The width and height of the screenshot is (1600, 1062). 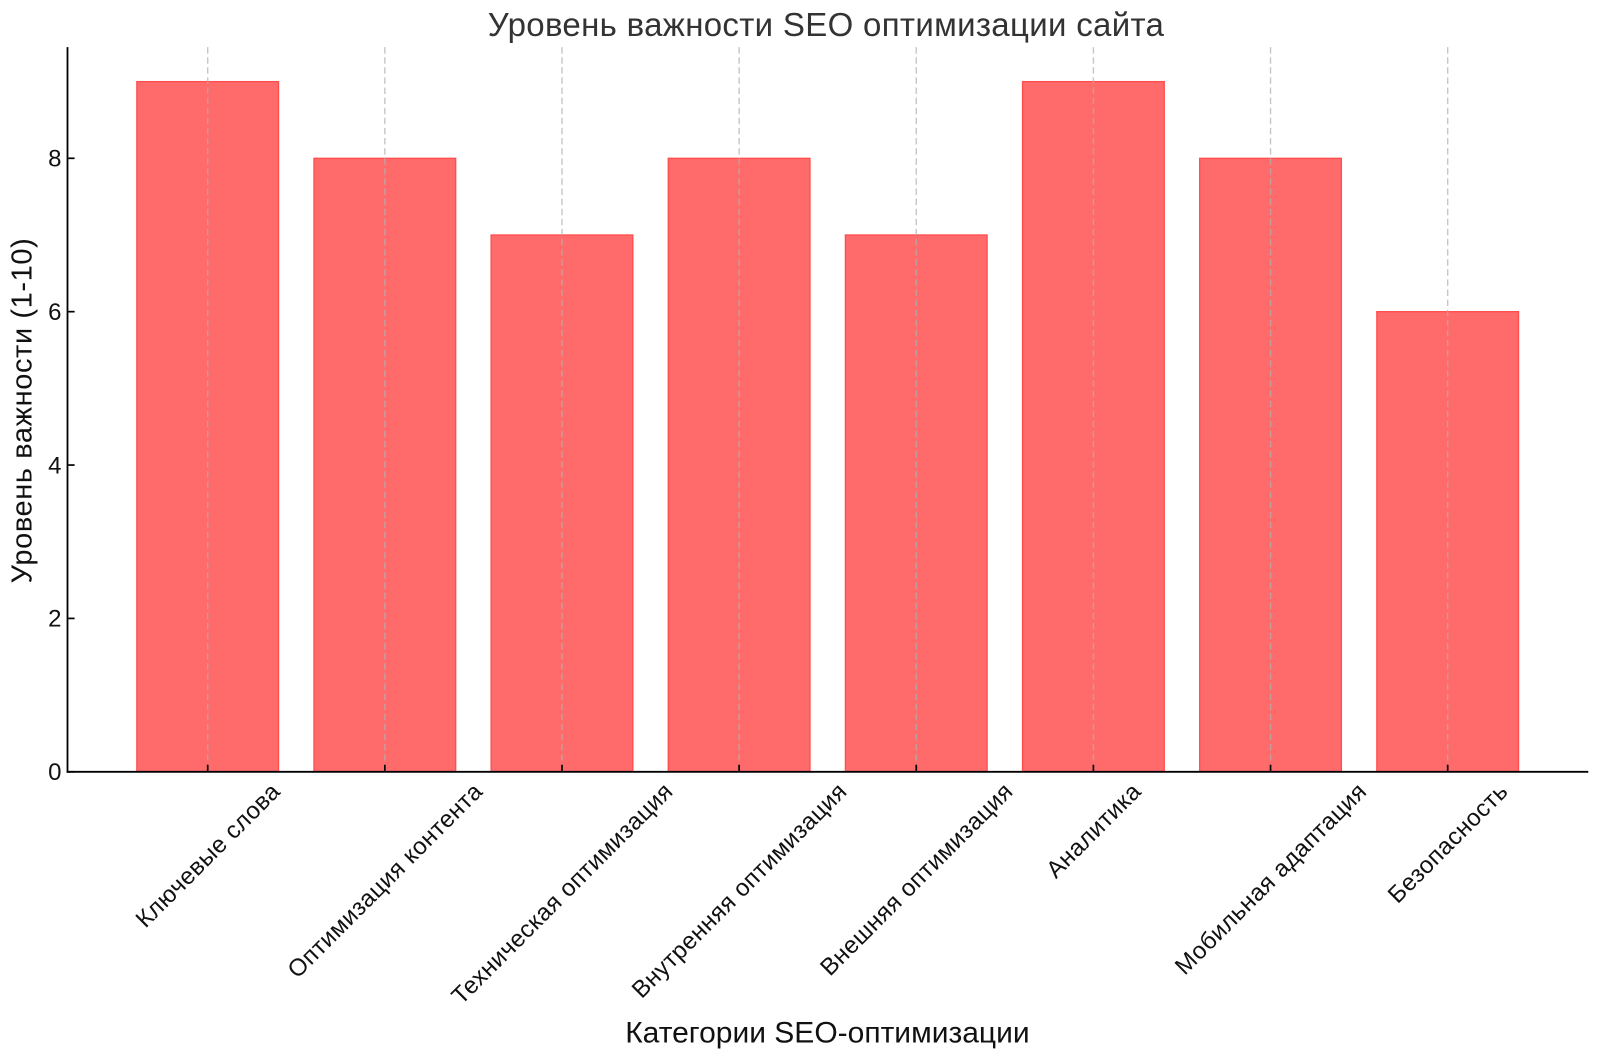 I want to click on svg-text:Уровень важности SEO оптимизац: Уровень важности SEO оптимизации сайта, so click(x=826, y=24).